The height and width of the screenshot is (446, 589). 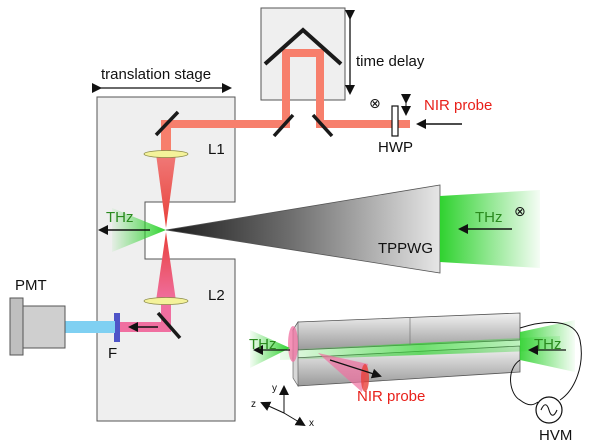 I want to click on mirror-m2, so click(x=169, y=325).